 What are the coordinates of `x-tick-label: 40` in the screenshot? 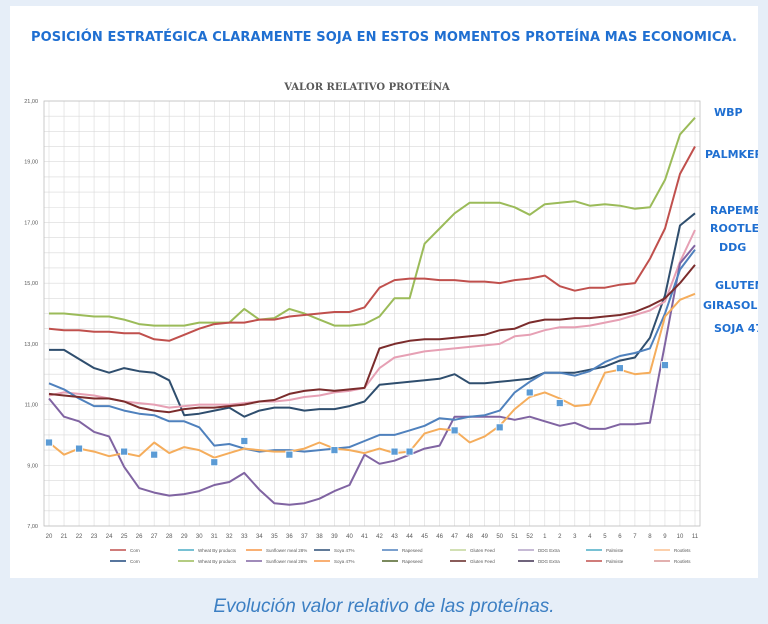 It's located at (349, 537).